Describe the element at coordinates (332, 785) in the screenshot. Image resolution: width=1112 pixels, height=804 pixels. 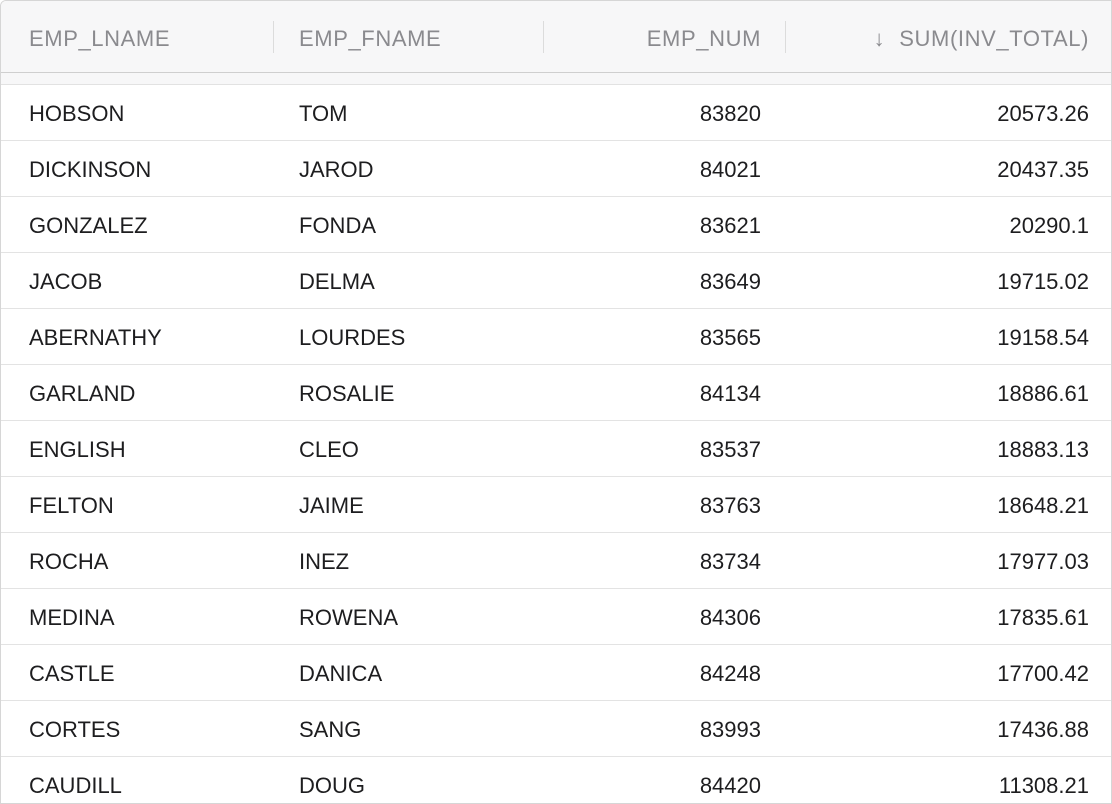
I see `cell-emp-fname: DOUG` at that location.